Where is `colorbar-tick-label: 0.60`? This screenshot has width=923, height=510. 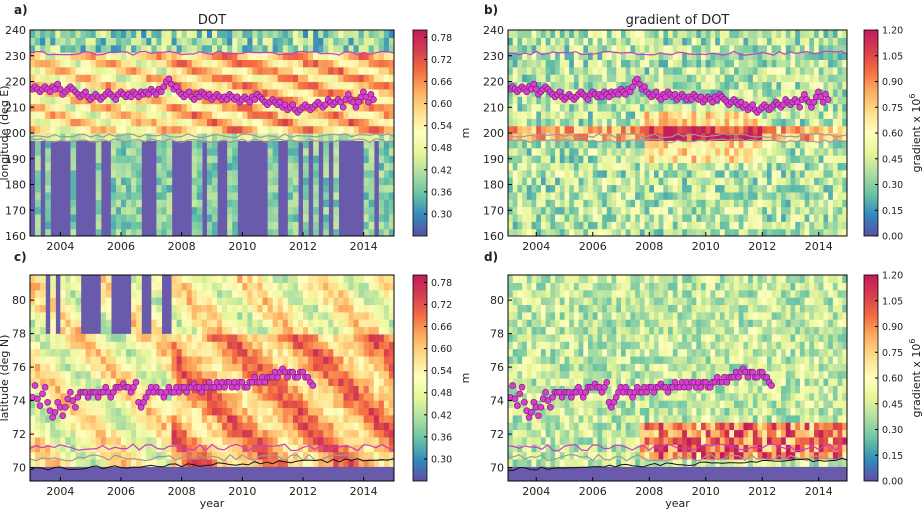
colorbar-tick-label: 0.60 is located at coordinates (441, 104).